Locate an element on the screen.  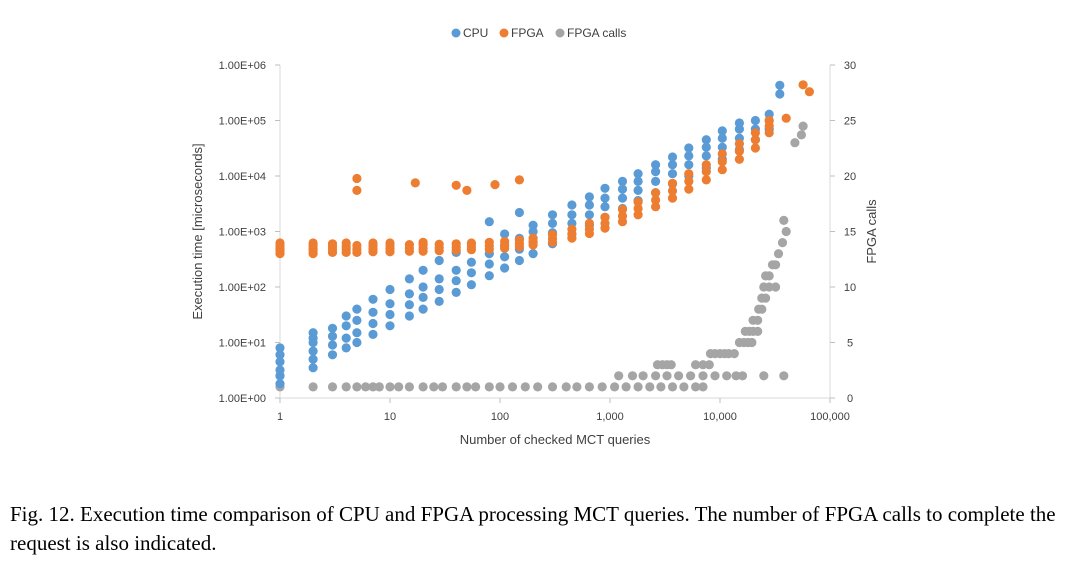
y2-tick-label: 5 is located at coordinates (850, 344).